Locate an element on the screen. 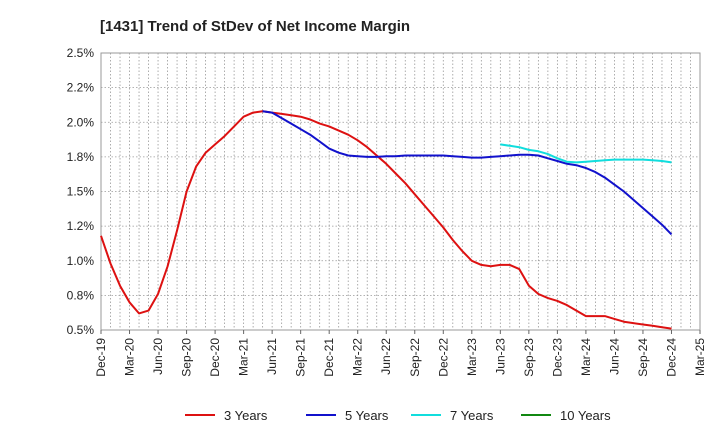  x-tick-label: Mar-22 is located at coordinates (358, 357).